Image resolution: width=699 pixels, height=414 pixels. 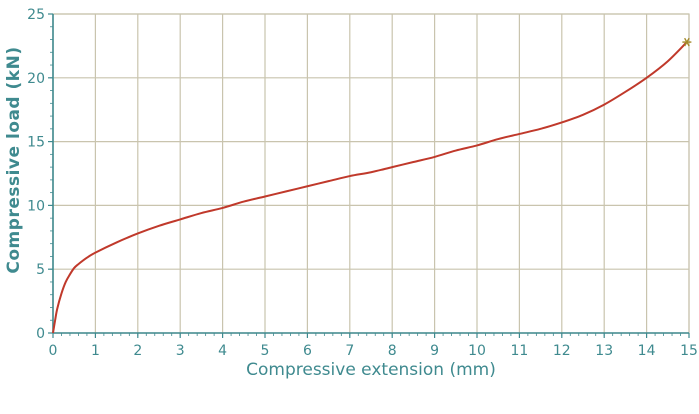 What do you see at coordinates (36, 15) in the screenshot?
I see `y-tick-label-25: 25` at bounding box center [36, 15].